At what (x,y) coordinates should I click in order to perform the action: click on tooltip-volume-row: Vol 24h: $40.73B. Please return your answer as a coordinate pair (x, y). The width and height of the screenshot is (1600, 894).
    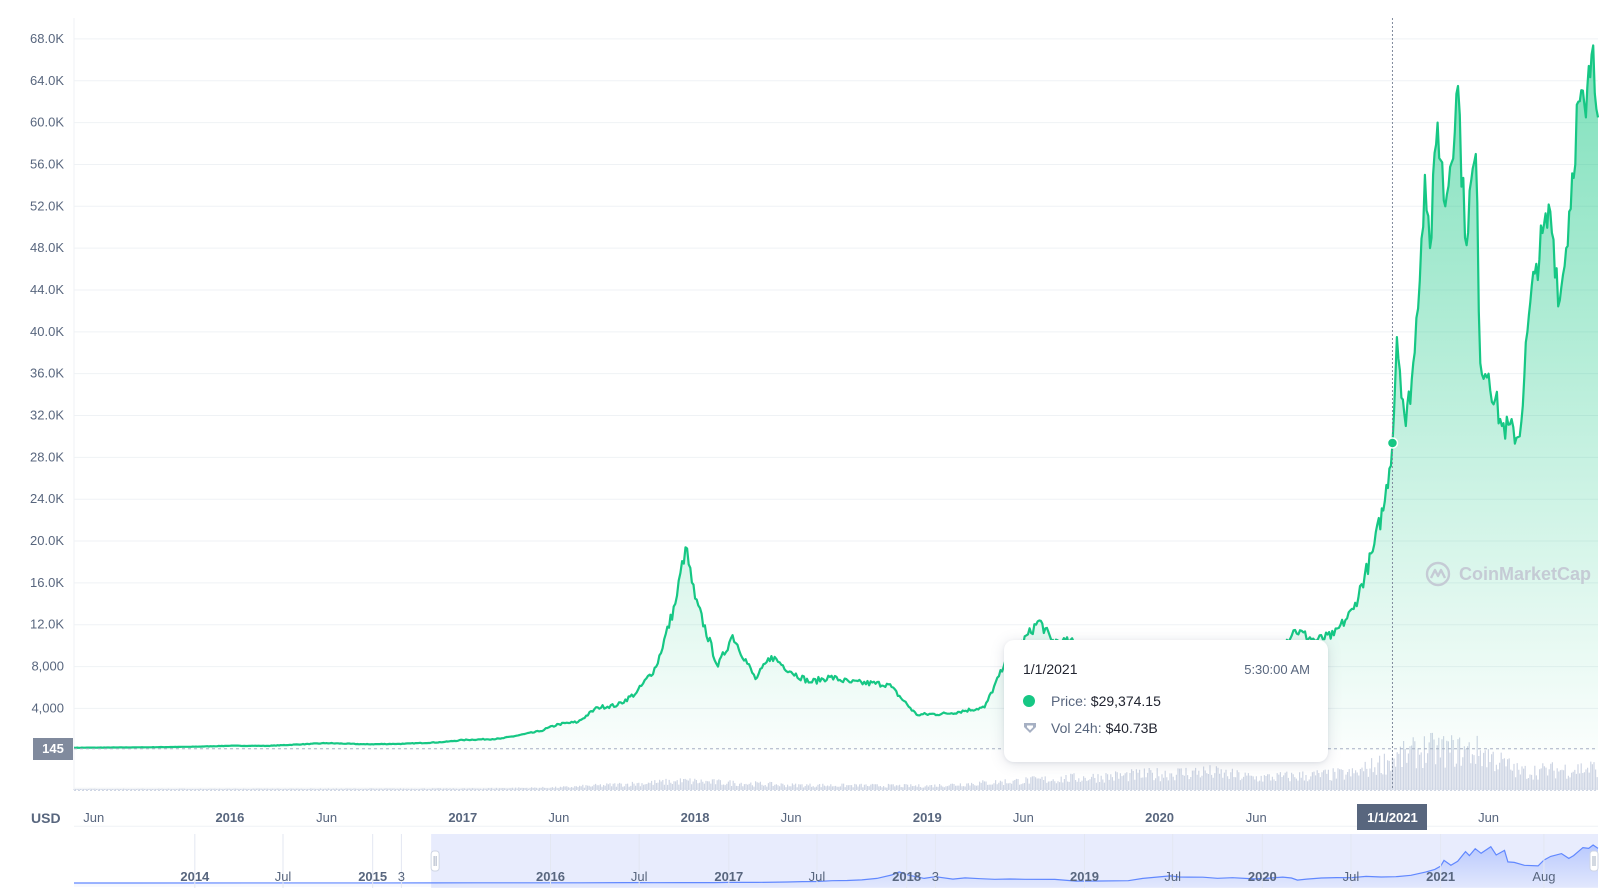
    Looking at the image, I should click on (1090, 728).